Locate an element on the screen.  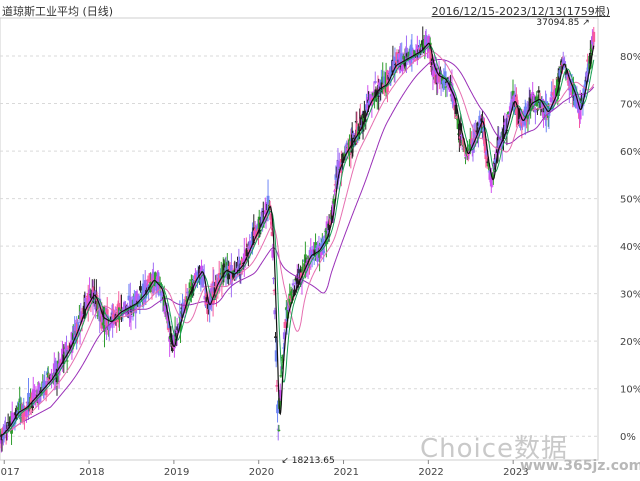
y-tick-label: 80% is located at coordinates (630, 57).